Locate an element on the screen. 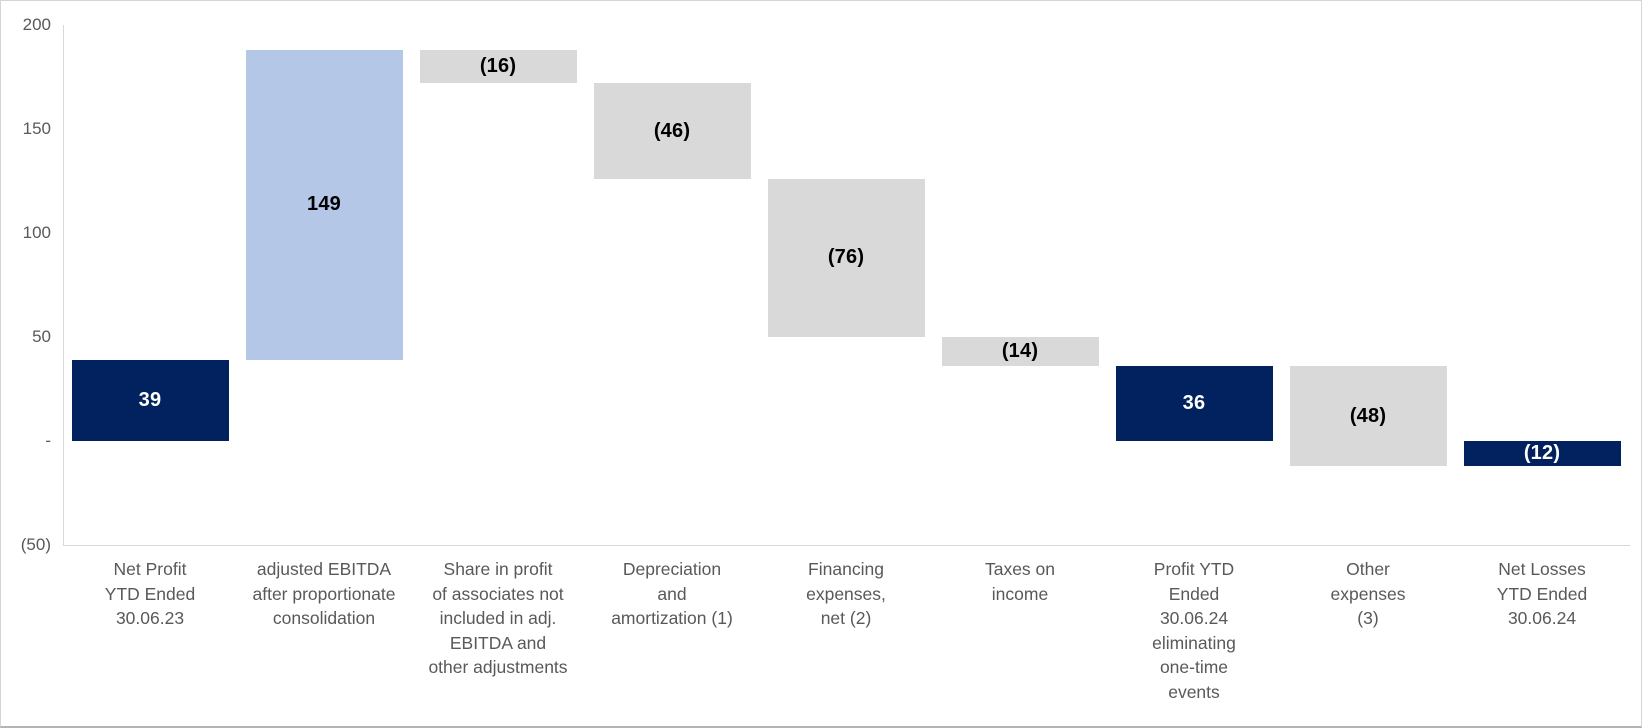 The height and width of the screenshot is (728, 1642). bar-value-label: (46) is located at coordinates (672, 130).